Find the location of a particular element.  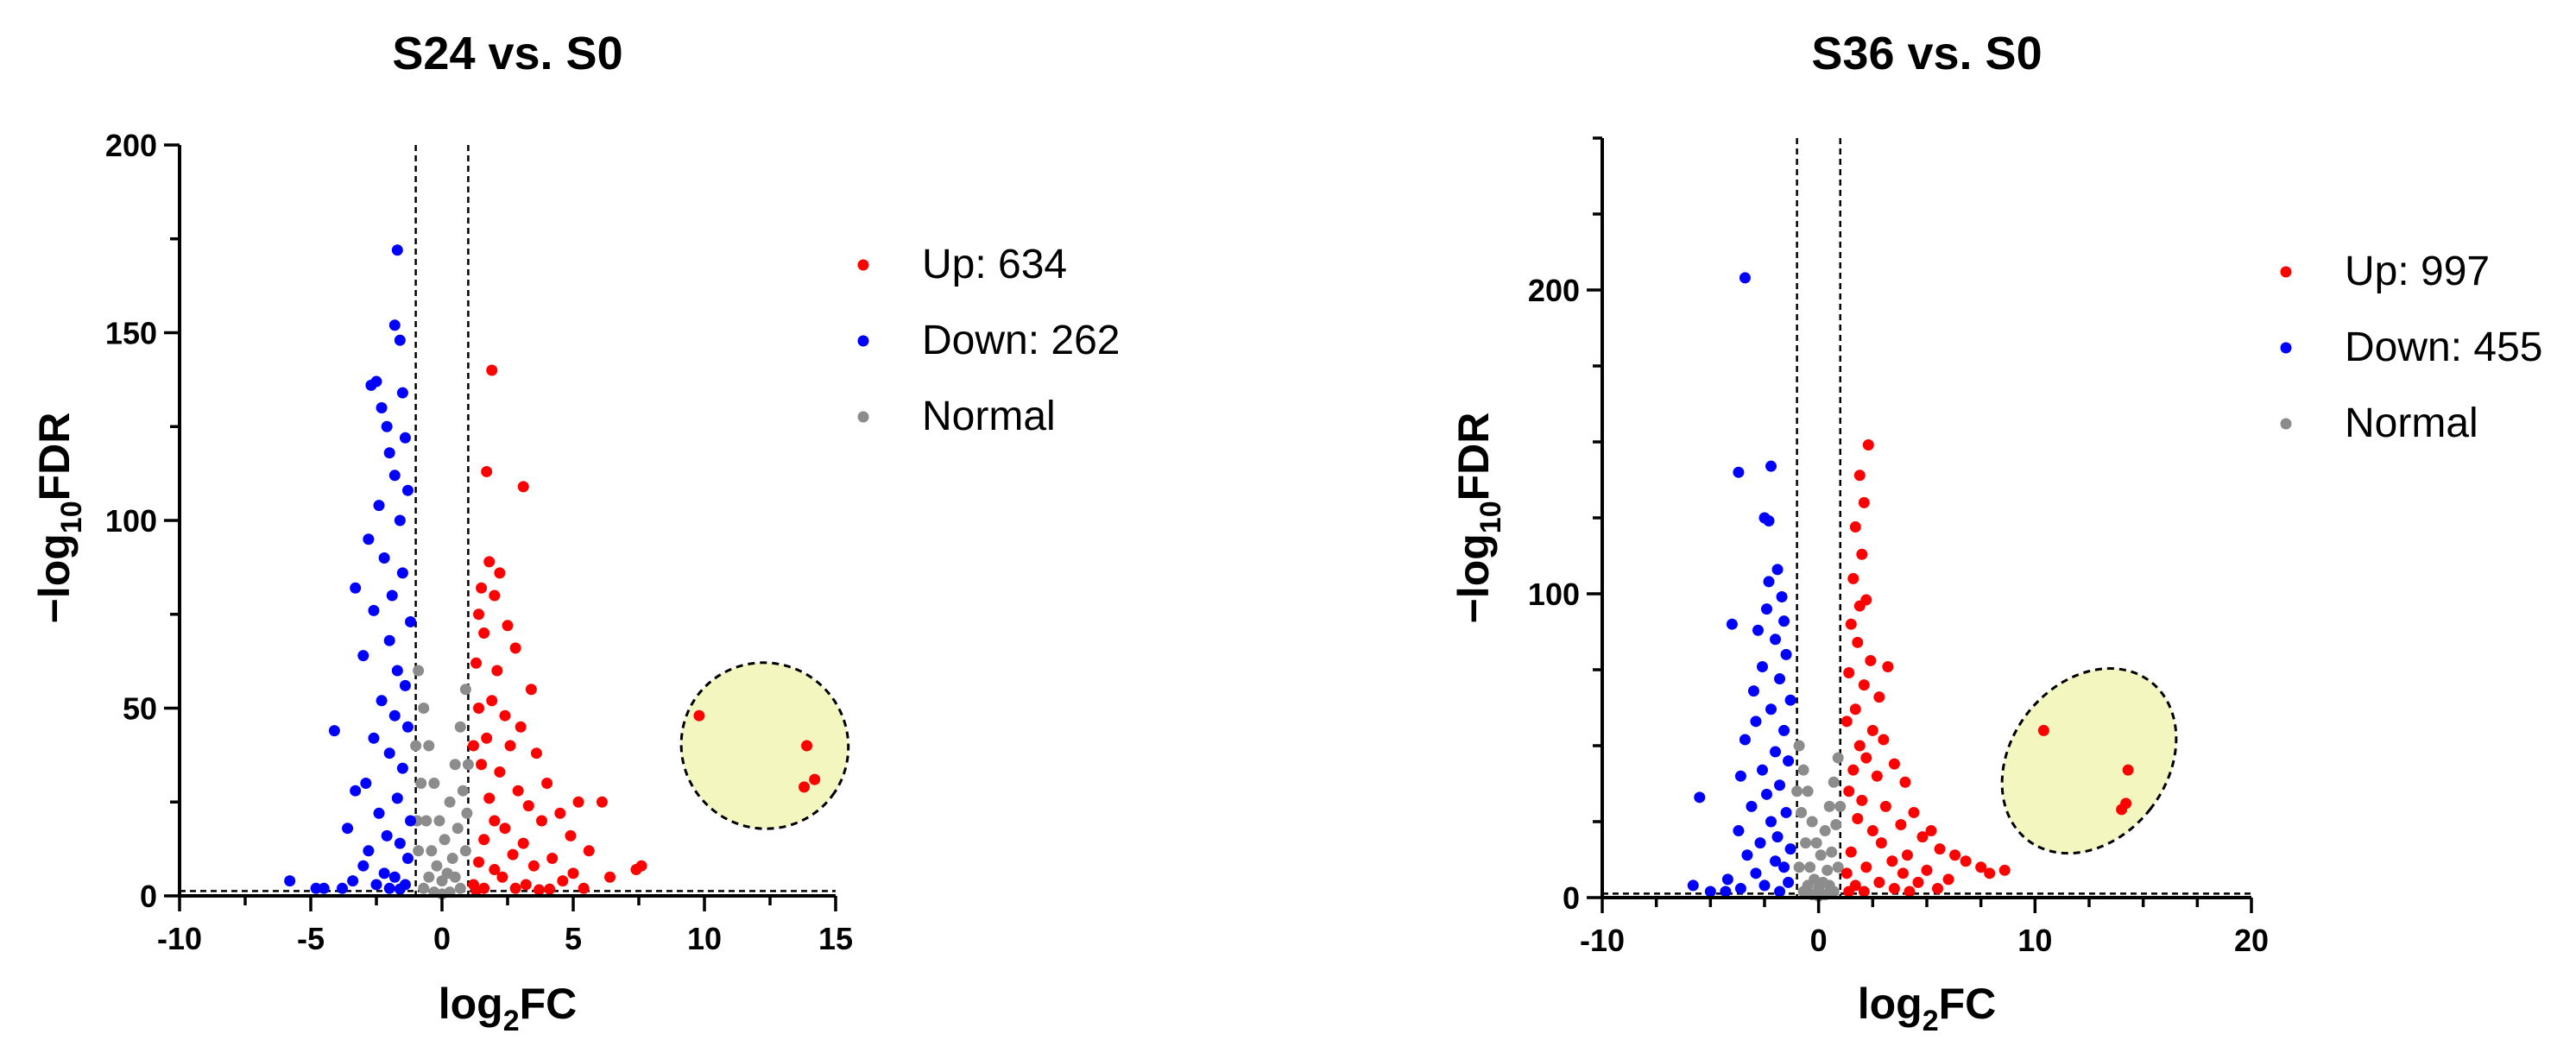

y-axis-label-sub: 10 is located at coordinates (1490, 517).